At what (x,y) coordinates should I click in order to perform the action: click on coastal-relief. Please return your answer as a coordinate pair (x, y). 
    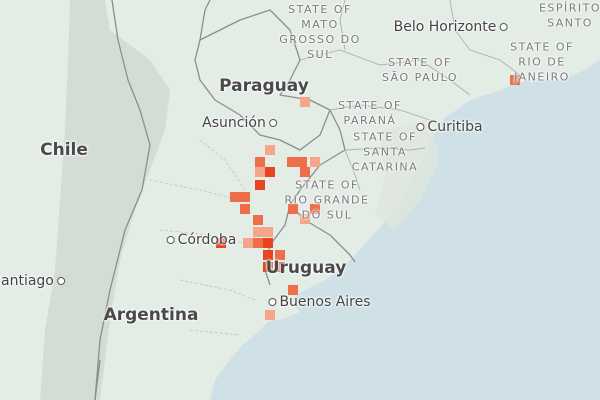
    Looking at the image, I should click on (407, 175).